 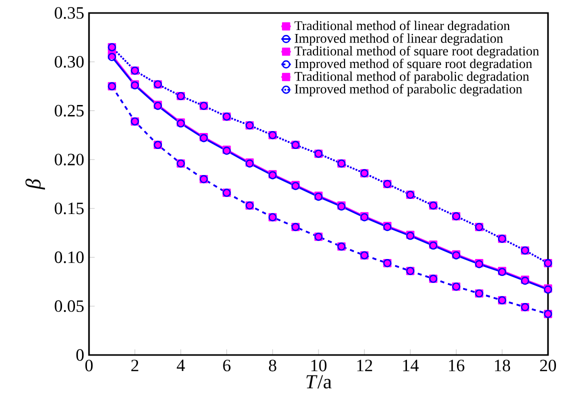 What do you see at coordinates (134, 366) in the screenshot?
I see `x-tick-label: 2` at bounding box center [134, 366].